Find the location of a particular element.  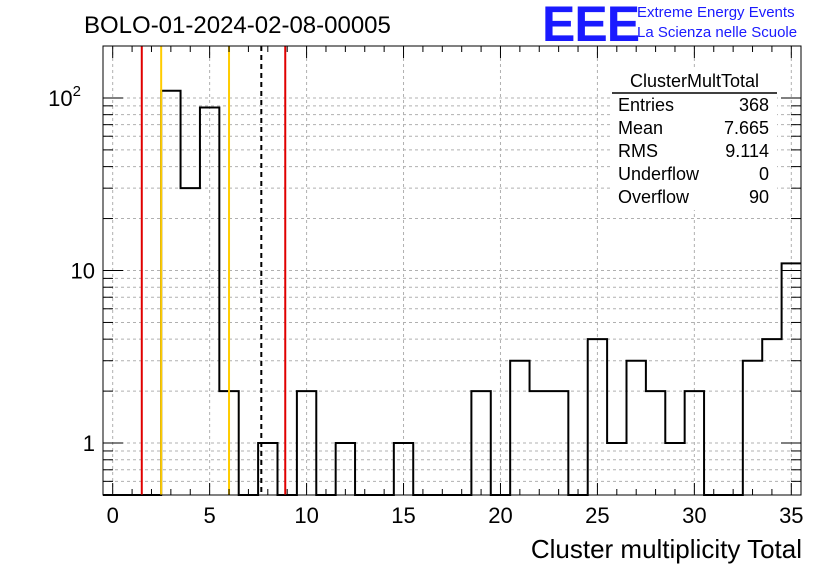

y-tick-label: 1 is located at coordinates (89, 443).